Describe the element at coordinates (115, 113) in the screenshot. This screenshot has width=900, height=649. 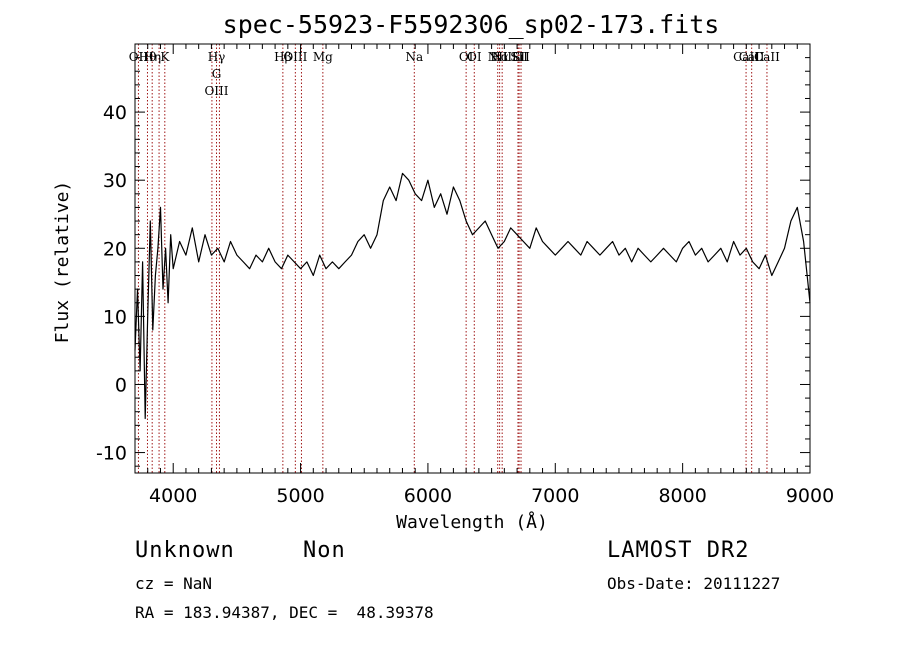
I see `y-tick-label: 40` at that location.